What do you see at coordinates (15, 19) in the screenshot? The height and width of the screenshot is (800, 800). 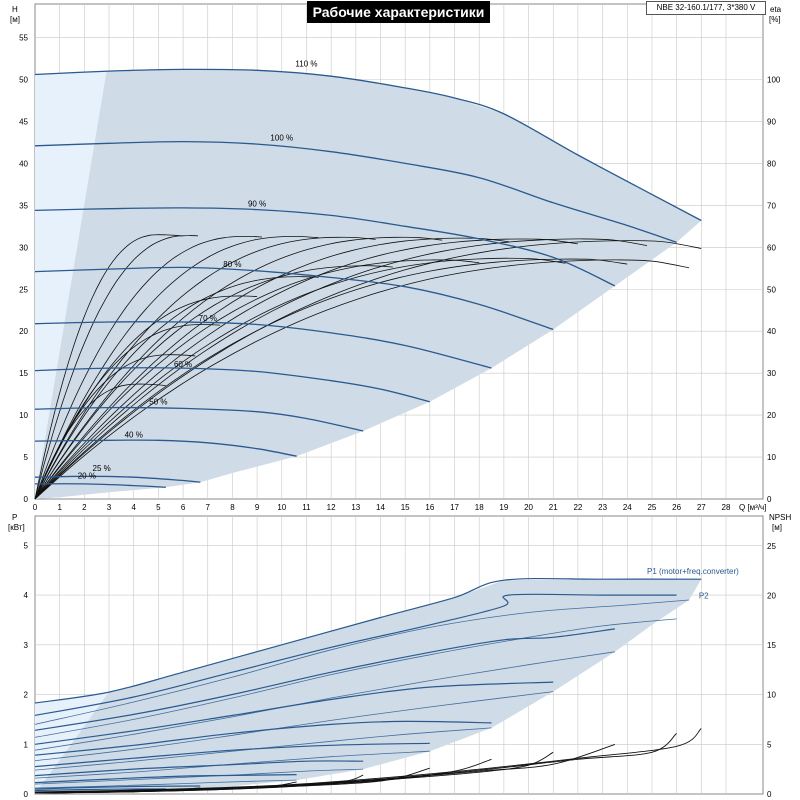 I see `head-axis-unit: [м]` at bounding box center [15, 19].